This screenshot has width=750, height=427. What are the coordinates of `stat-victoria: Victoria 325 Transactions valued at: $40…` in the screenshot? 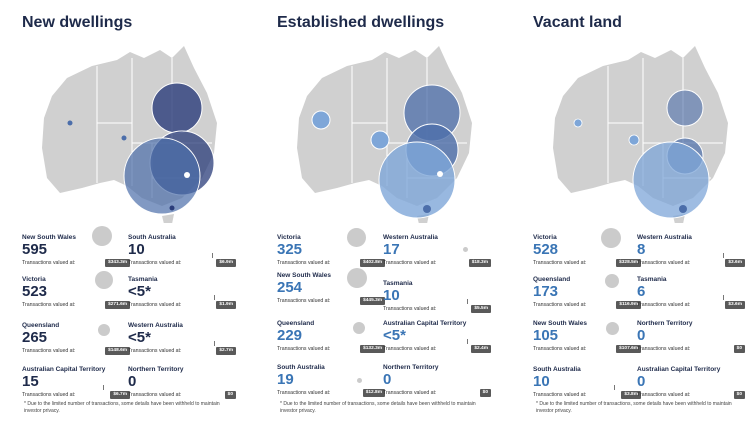 It's located at (331, 260).